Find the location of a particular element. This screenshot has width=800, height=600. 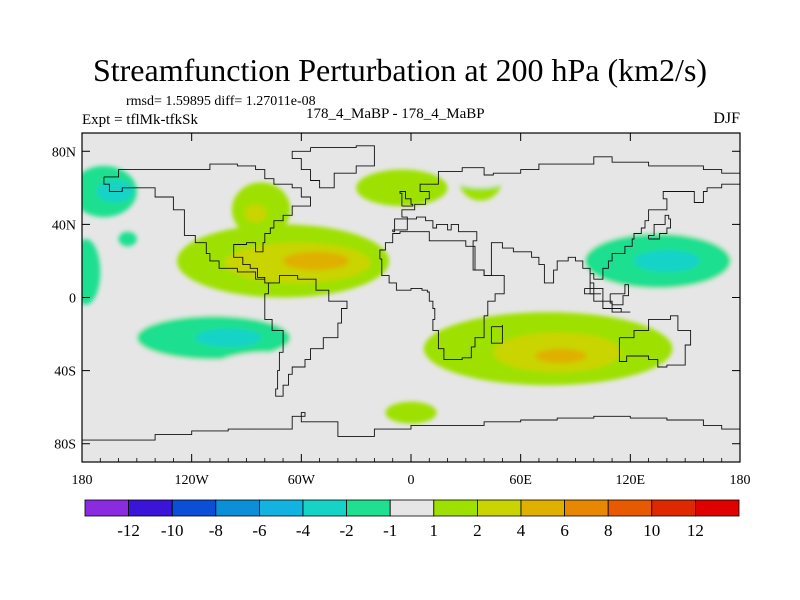

x-tick-label-3: 0 is located at coordinates (411, 480).